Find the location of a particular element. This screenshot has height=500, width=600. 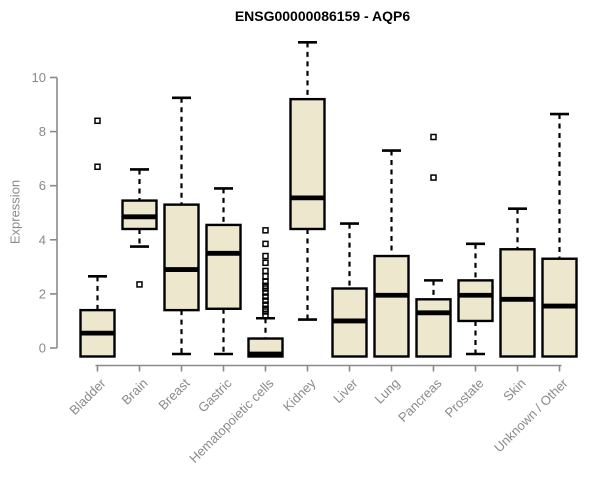

box-lung is located at coordinates (391, 253).